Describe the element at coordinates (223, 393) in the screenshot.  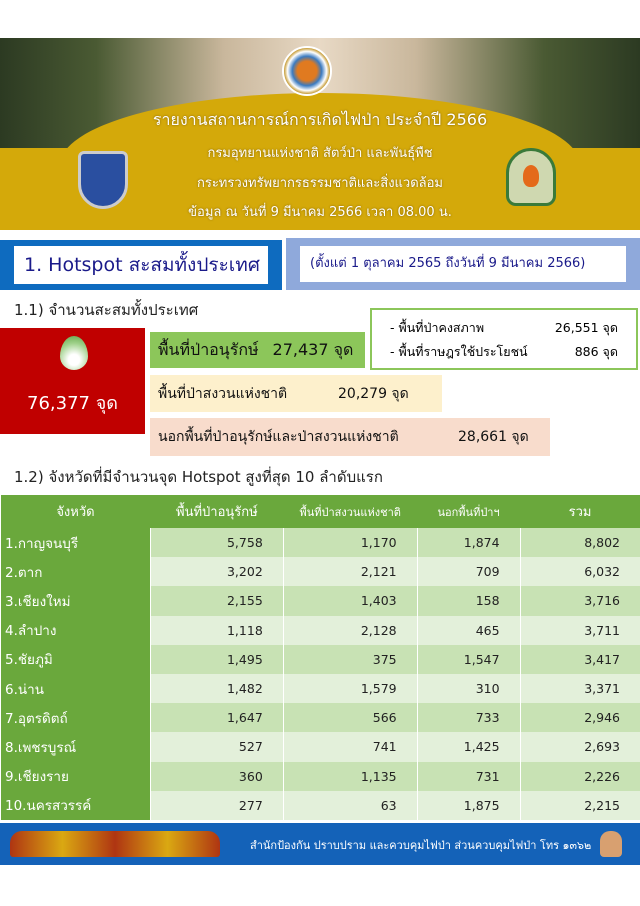
I see `national-reserve-label: พื้นที่ป่าสงวนแห่งชาติ` at that location.